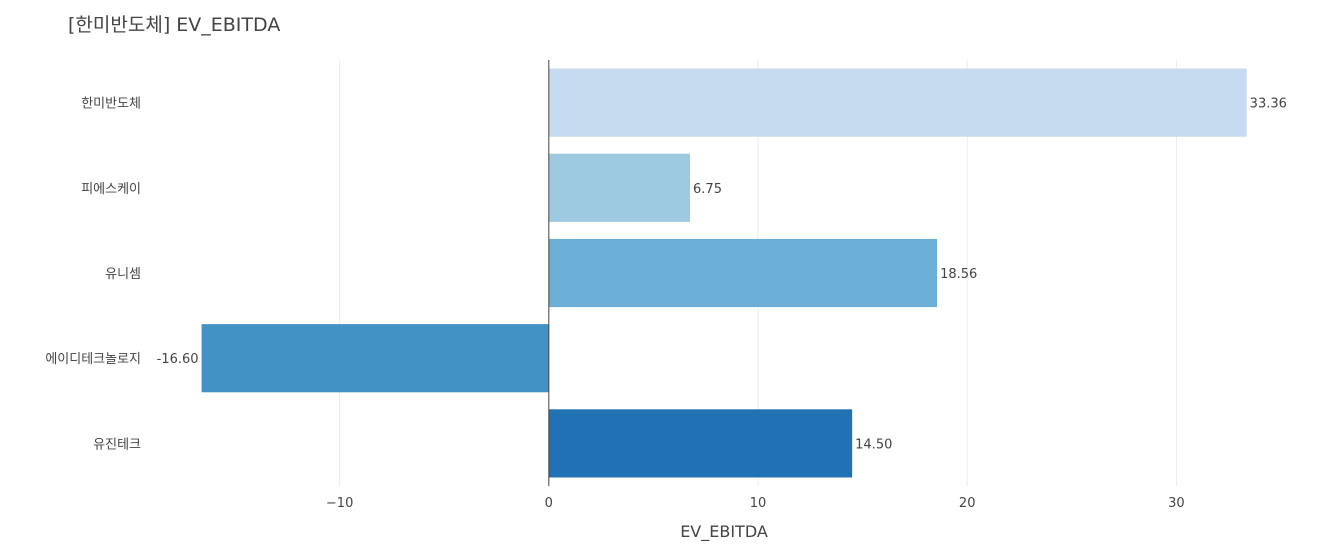  Describe the element at coordinates (1268, 104) in the screenshot. I see `data-label: 33.36` at that location.